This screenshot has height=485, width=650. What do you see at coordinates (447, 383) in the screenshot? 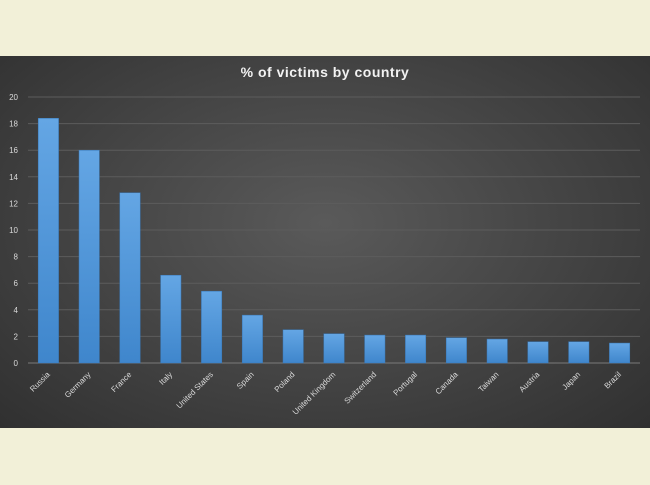
I see `x-tick-label: Canada` at bounding box center [447, 383].